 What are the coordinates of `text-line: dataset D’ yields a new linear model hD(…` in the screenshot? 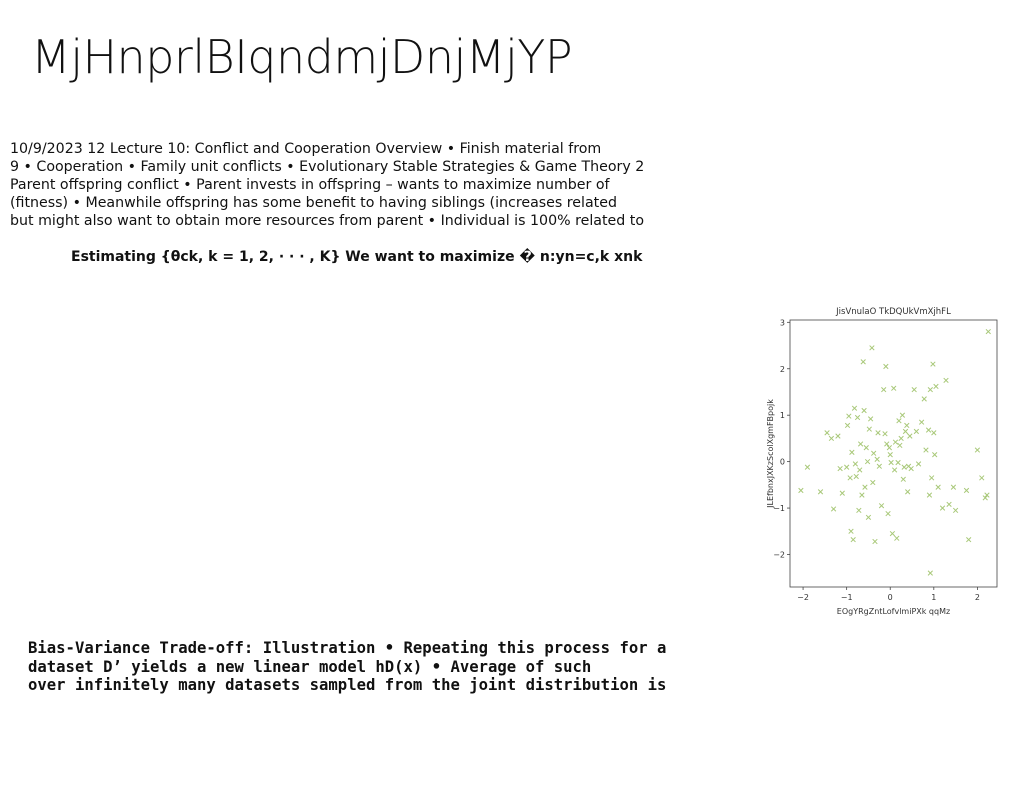 It's located at (310, 666).